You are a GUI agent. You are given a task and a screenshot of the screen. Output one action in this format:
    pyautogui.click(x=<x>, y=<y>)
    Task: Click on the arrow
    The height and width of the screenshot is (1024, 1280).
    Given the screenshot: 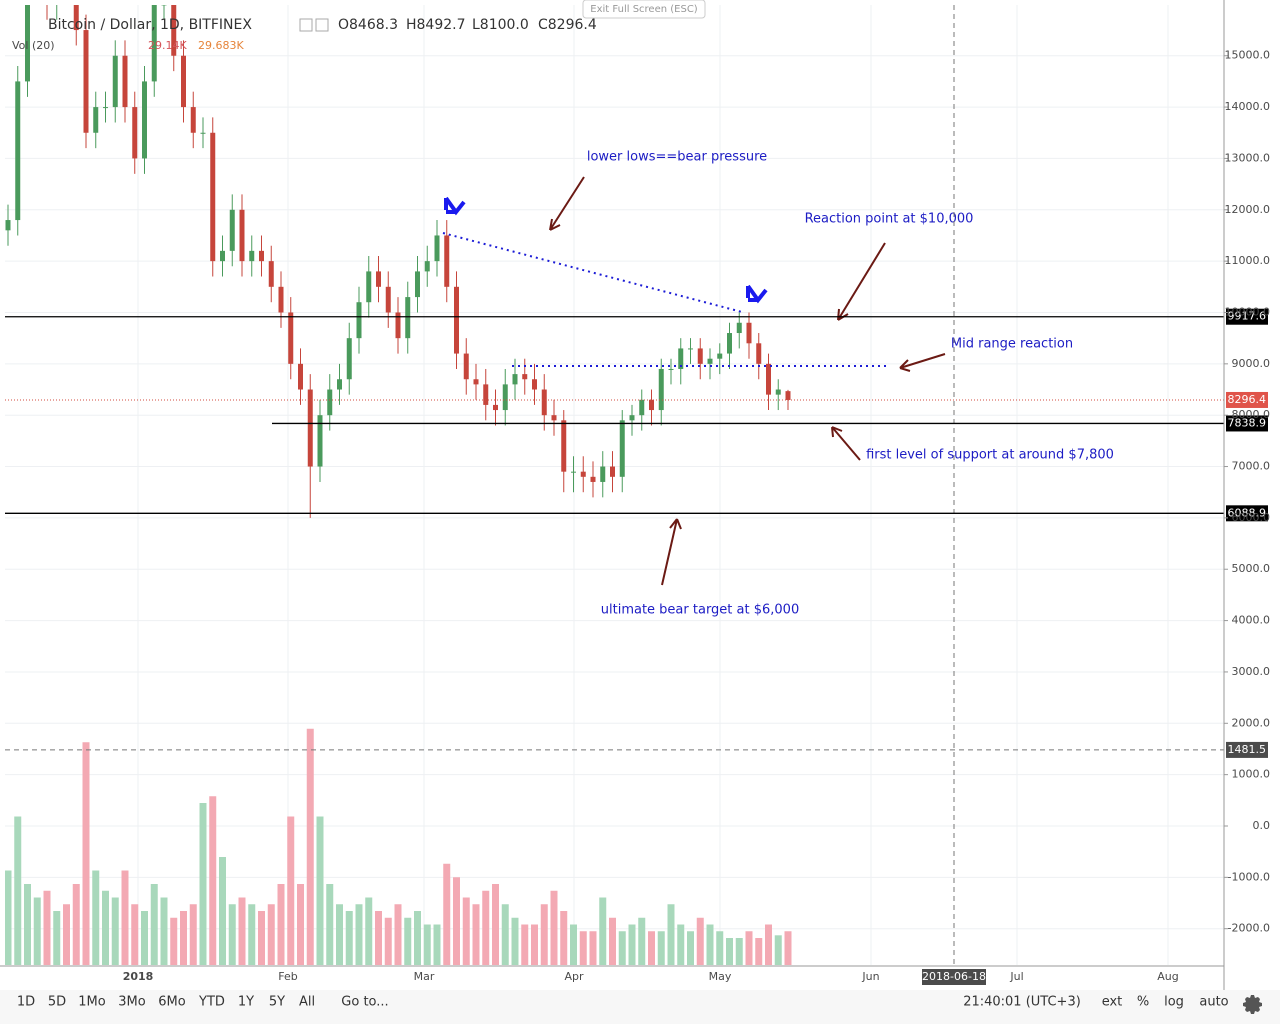 What is the action you would take?
    pyautogui.click(x=922, y=362)
    